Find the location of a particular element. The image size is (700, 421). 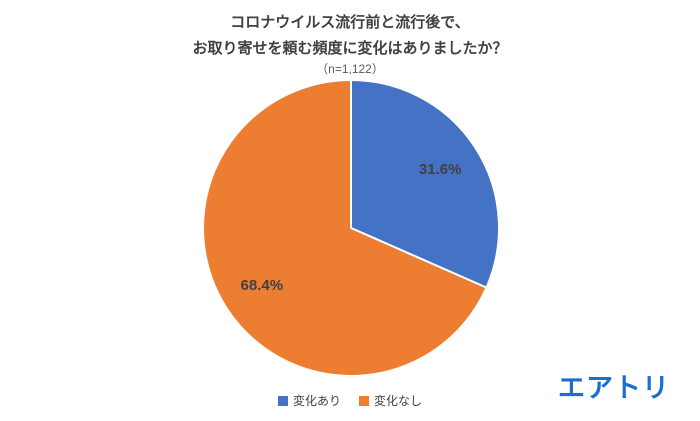

sample-size-label: （n=1,122） is located at coordinates (350, 69).